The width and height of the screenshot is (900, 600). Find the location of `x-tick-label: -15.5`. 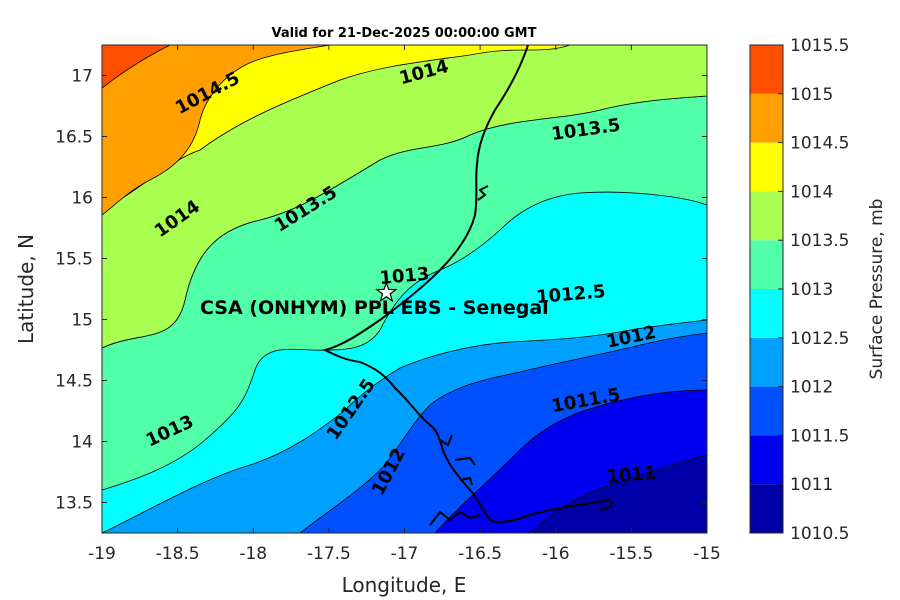

x-tick-label: -15.5 is located at coordinates (631, 554).